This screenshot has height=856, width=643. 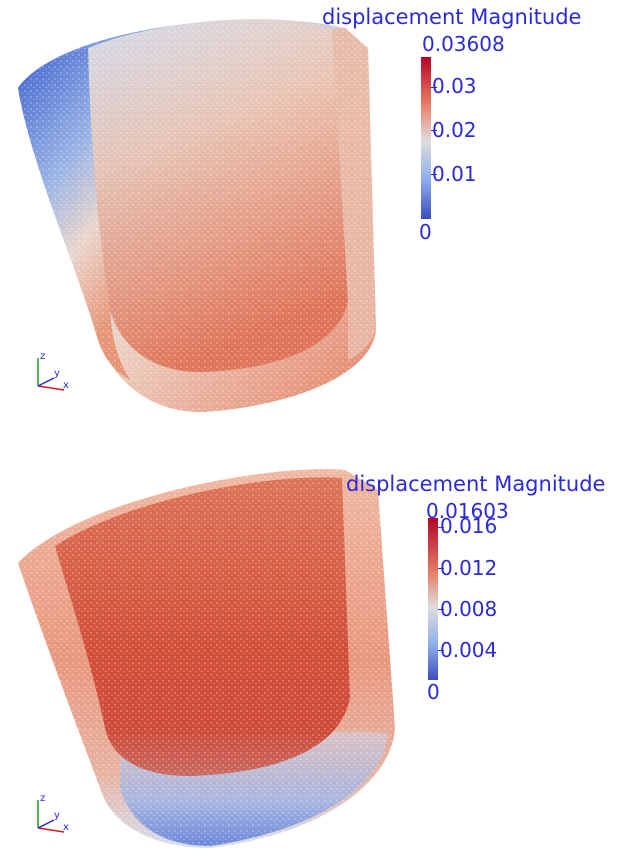 What do you see at coordinates (469, 526) in the screenshot?
I see `colorbar-tick-label: 0.016` at bounding box center [469, 526].